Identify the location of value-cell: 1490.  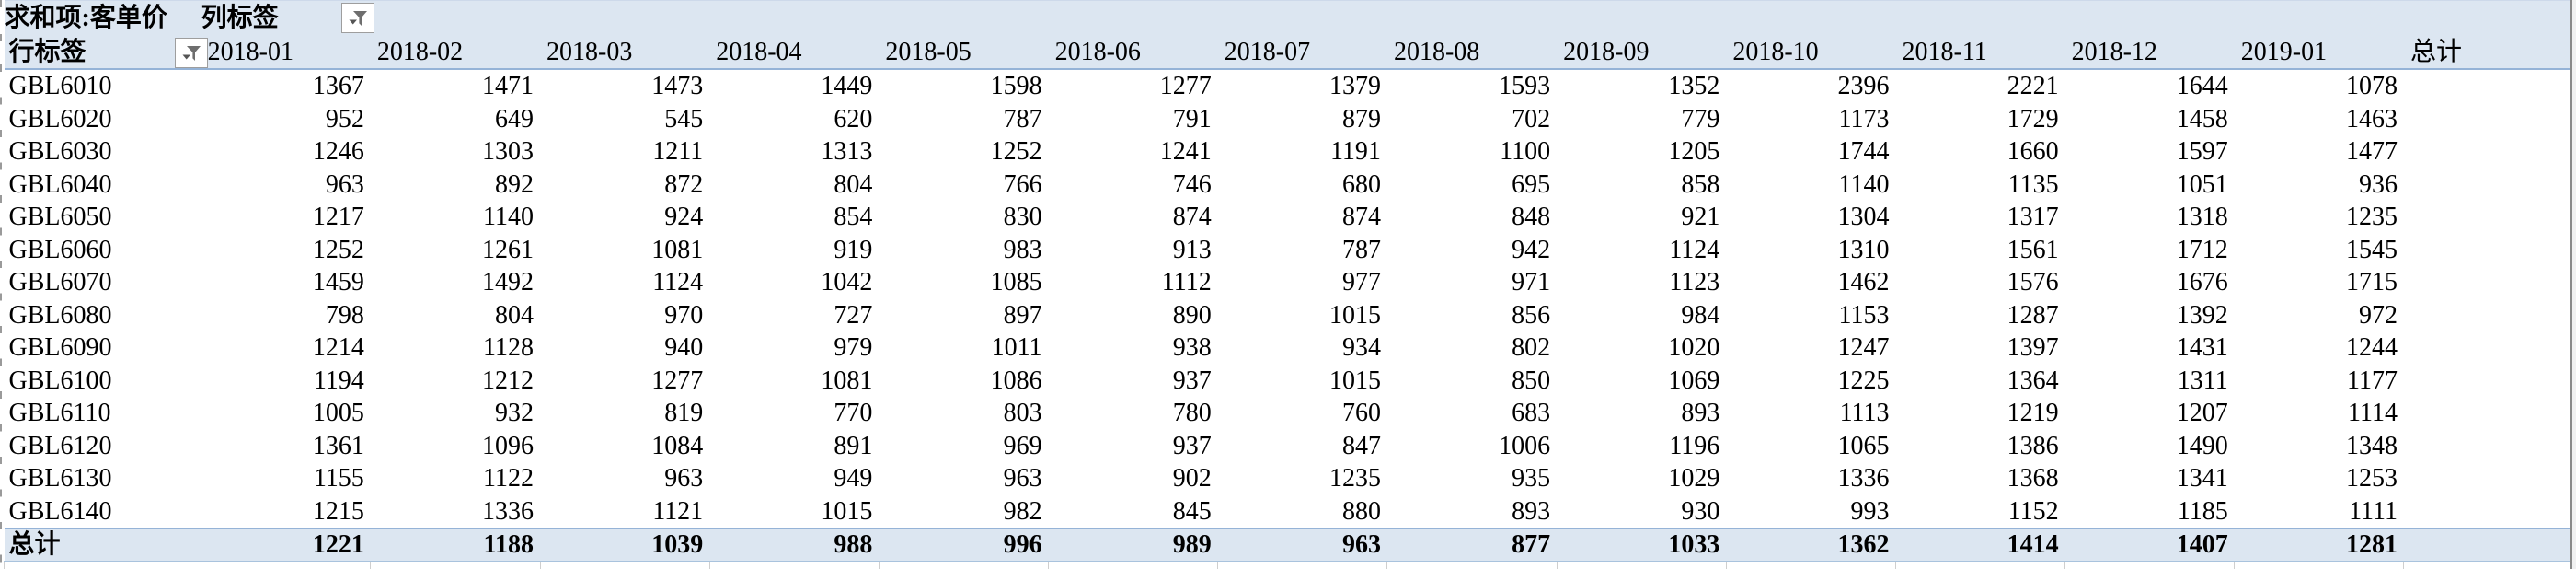
(2149, 445).